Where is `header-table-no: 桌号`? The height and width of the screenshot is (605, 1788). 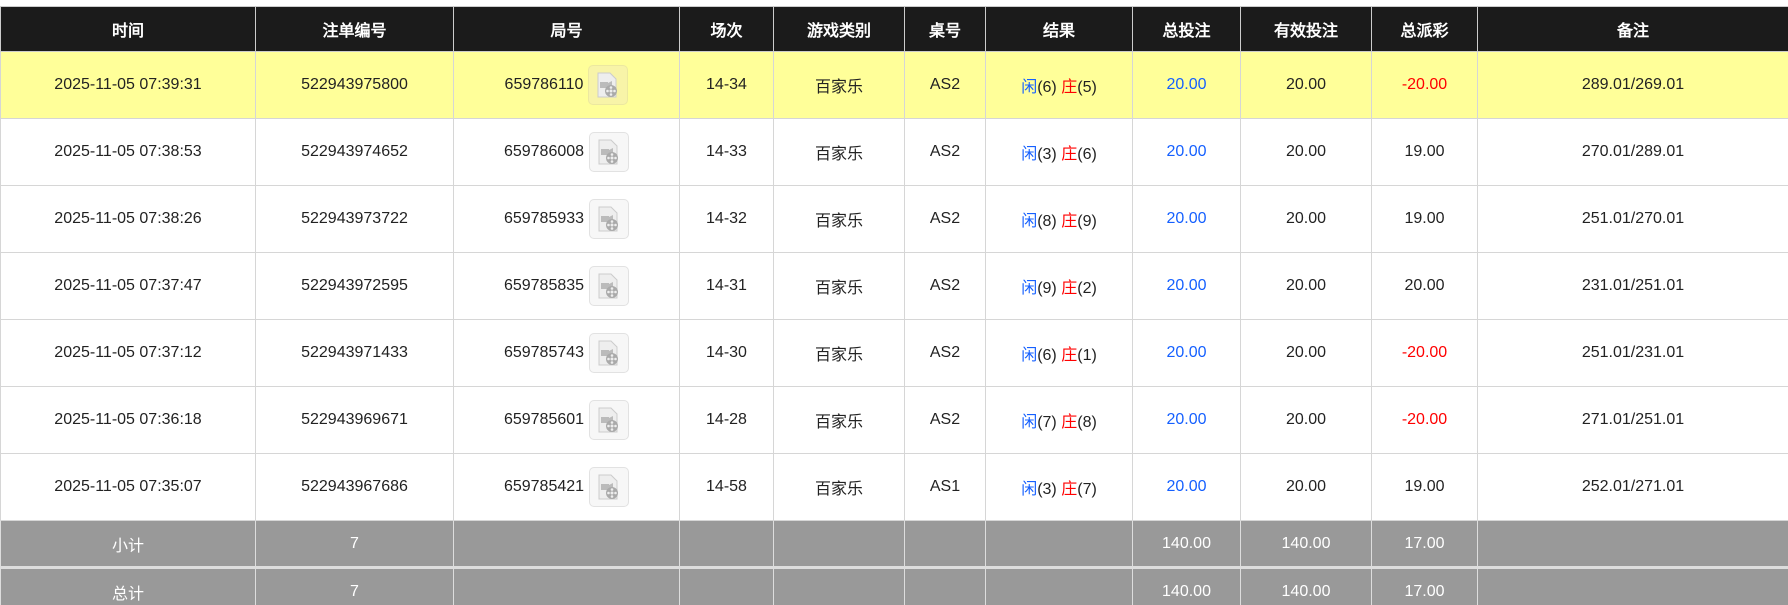 header-table-no: 桌号 is located at coordinates (945, 29).